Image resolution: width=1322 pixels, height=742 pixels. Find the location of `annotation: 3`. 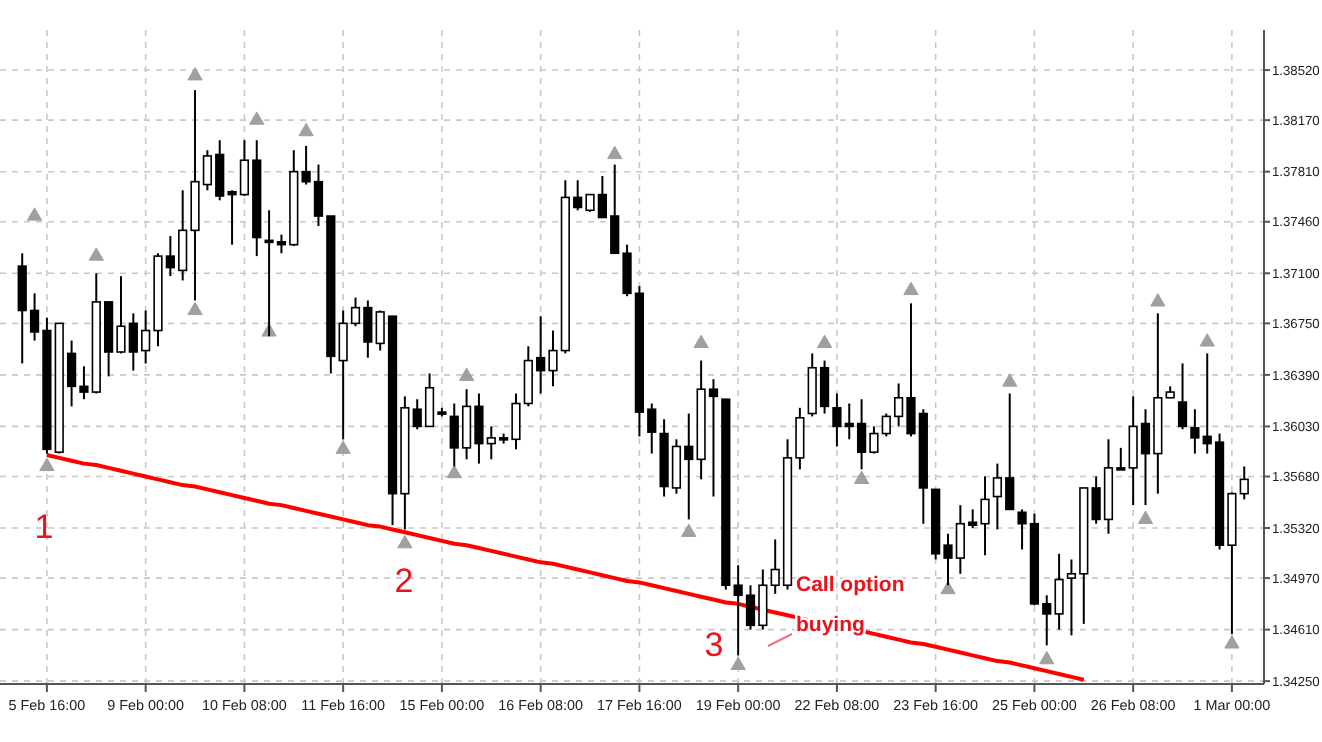

annotation: 3 is located at coordinates (714, 644).